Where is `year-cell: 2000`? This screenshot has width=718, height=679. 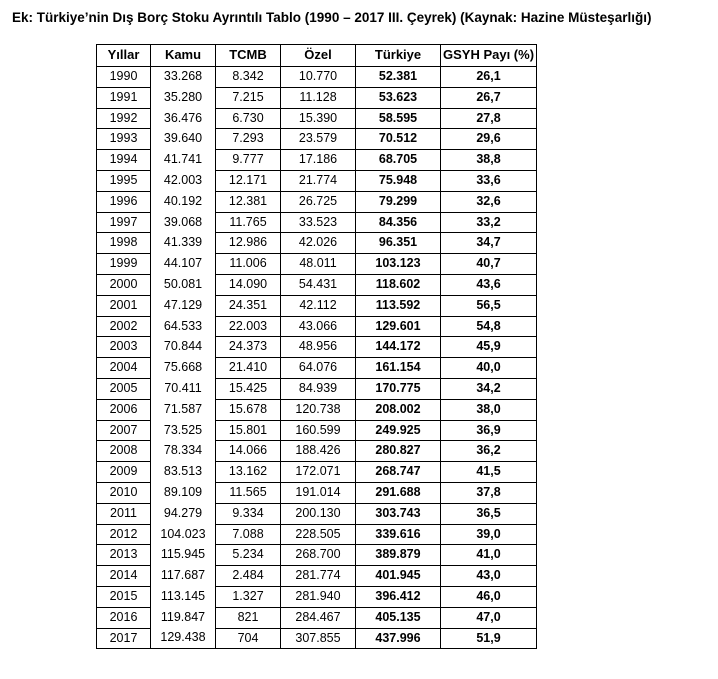
year-cell: 2000 is located at coordinates (123, 284).